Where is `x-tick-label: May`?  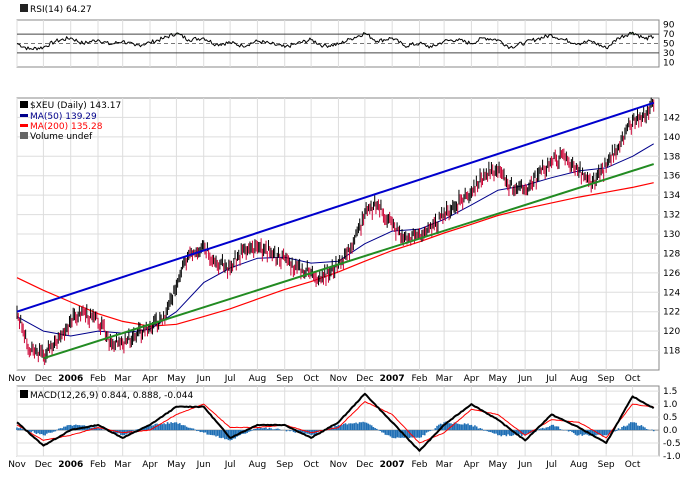 x-tick-label: May is located at coordinates (498, 379).